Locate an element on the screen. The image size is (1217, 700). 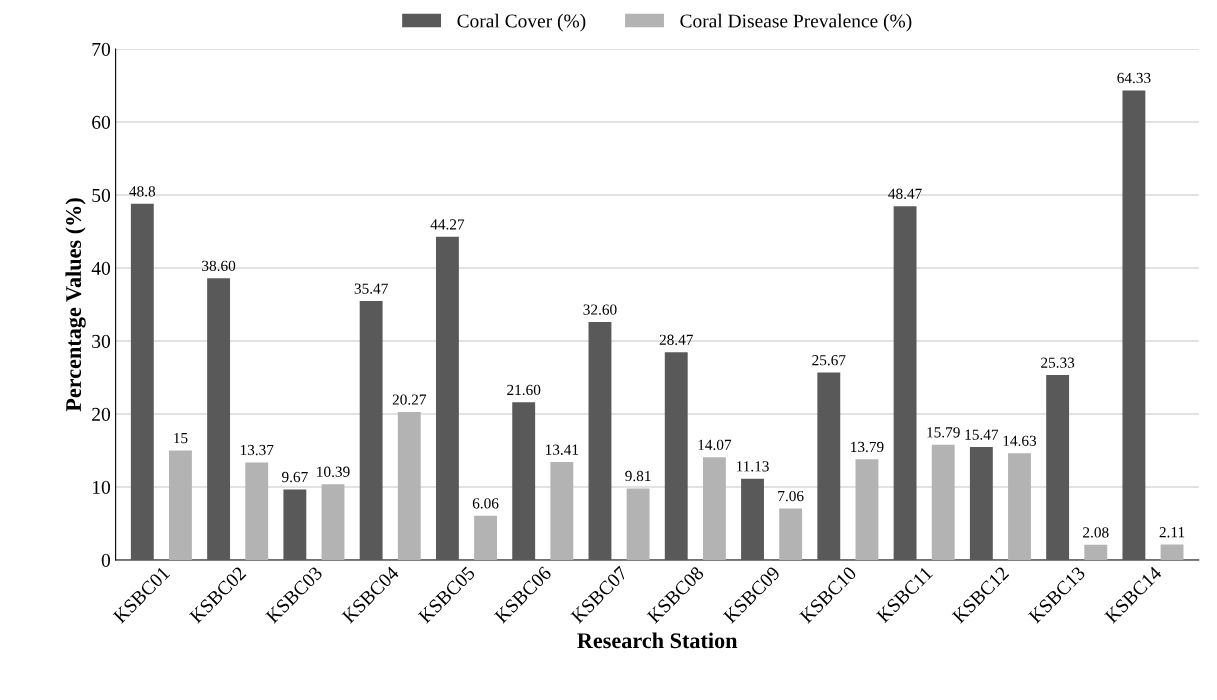
legend-label: Coral Disease Prevalence (%) is located at coordinates (796, 22).